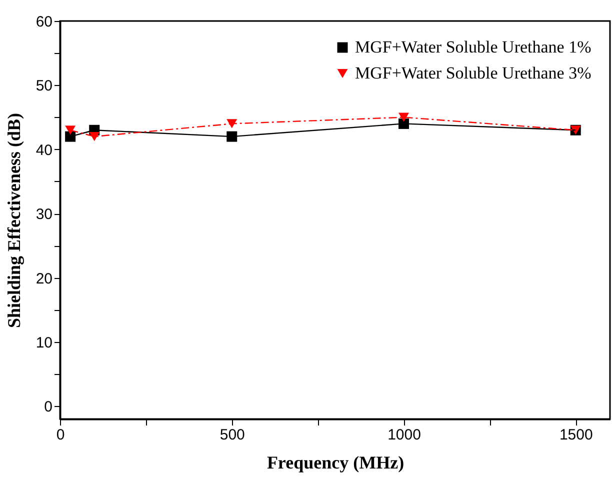  What do you see at coordinates (44, 150) in the screenshot?
I see `y-tick-label: 40` at bounding box center [44, 150].